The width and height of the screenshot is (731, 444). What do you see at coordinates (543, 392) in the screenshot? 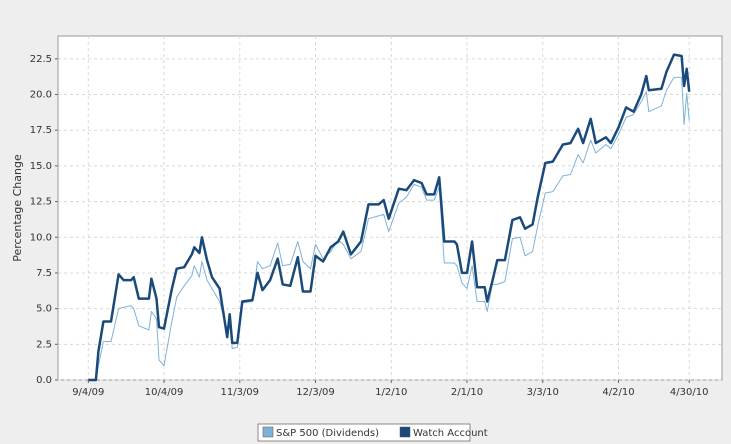
I see `x-tick-label: 3/3/10` at bounding box center [543, 392].